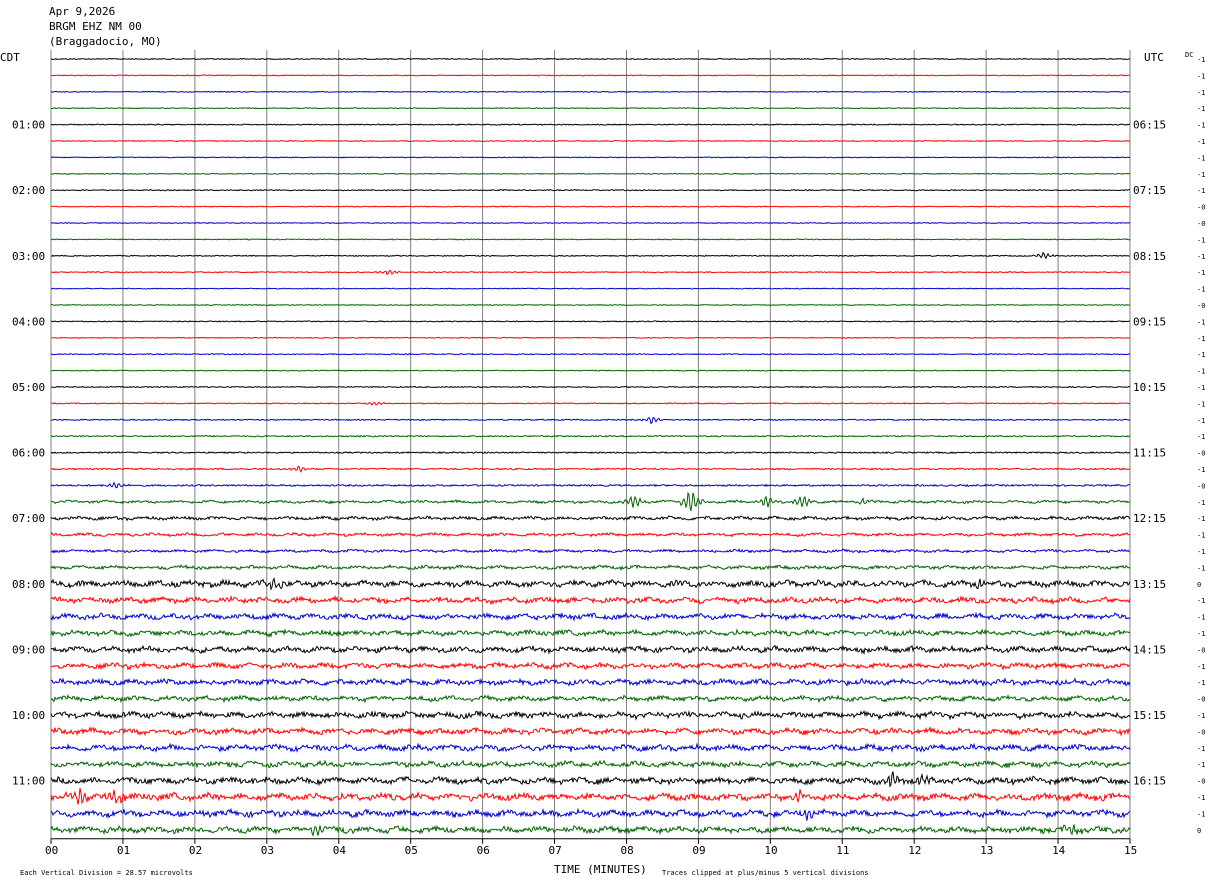 This screenshot has height=886, width=1210. I want to click on x-tick-label: 00, so click(51, 850).